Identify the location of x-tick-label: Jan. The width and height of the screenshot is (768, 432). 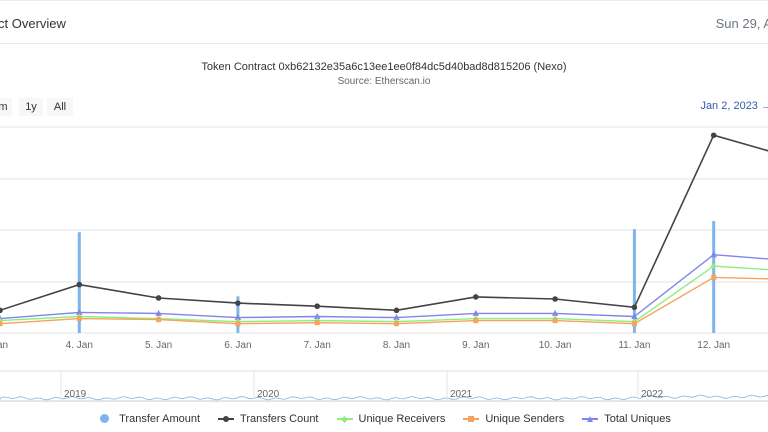
(4, 345).